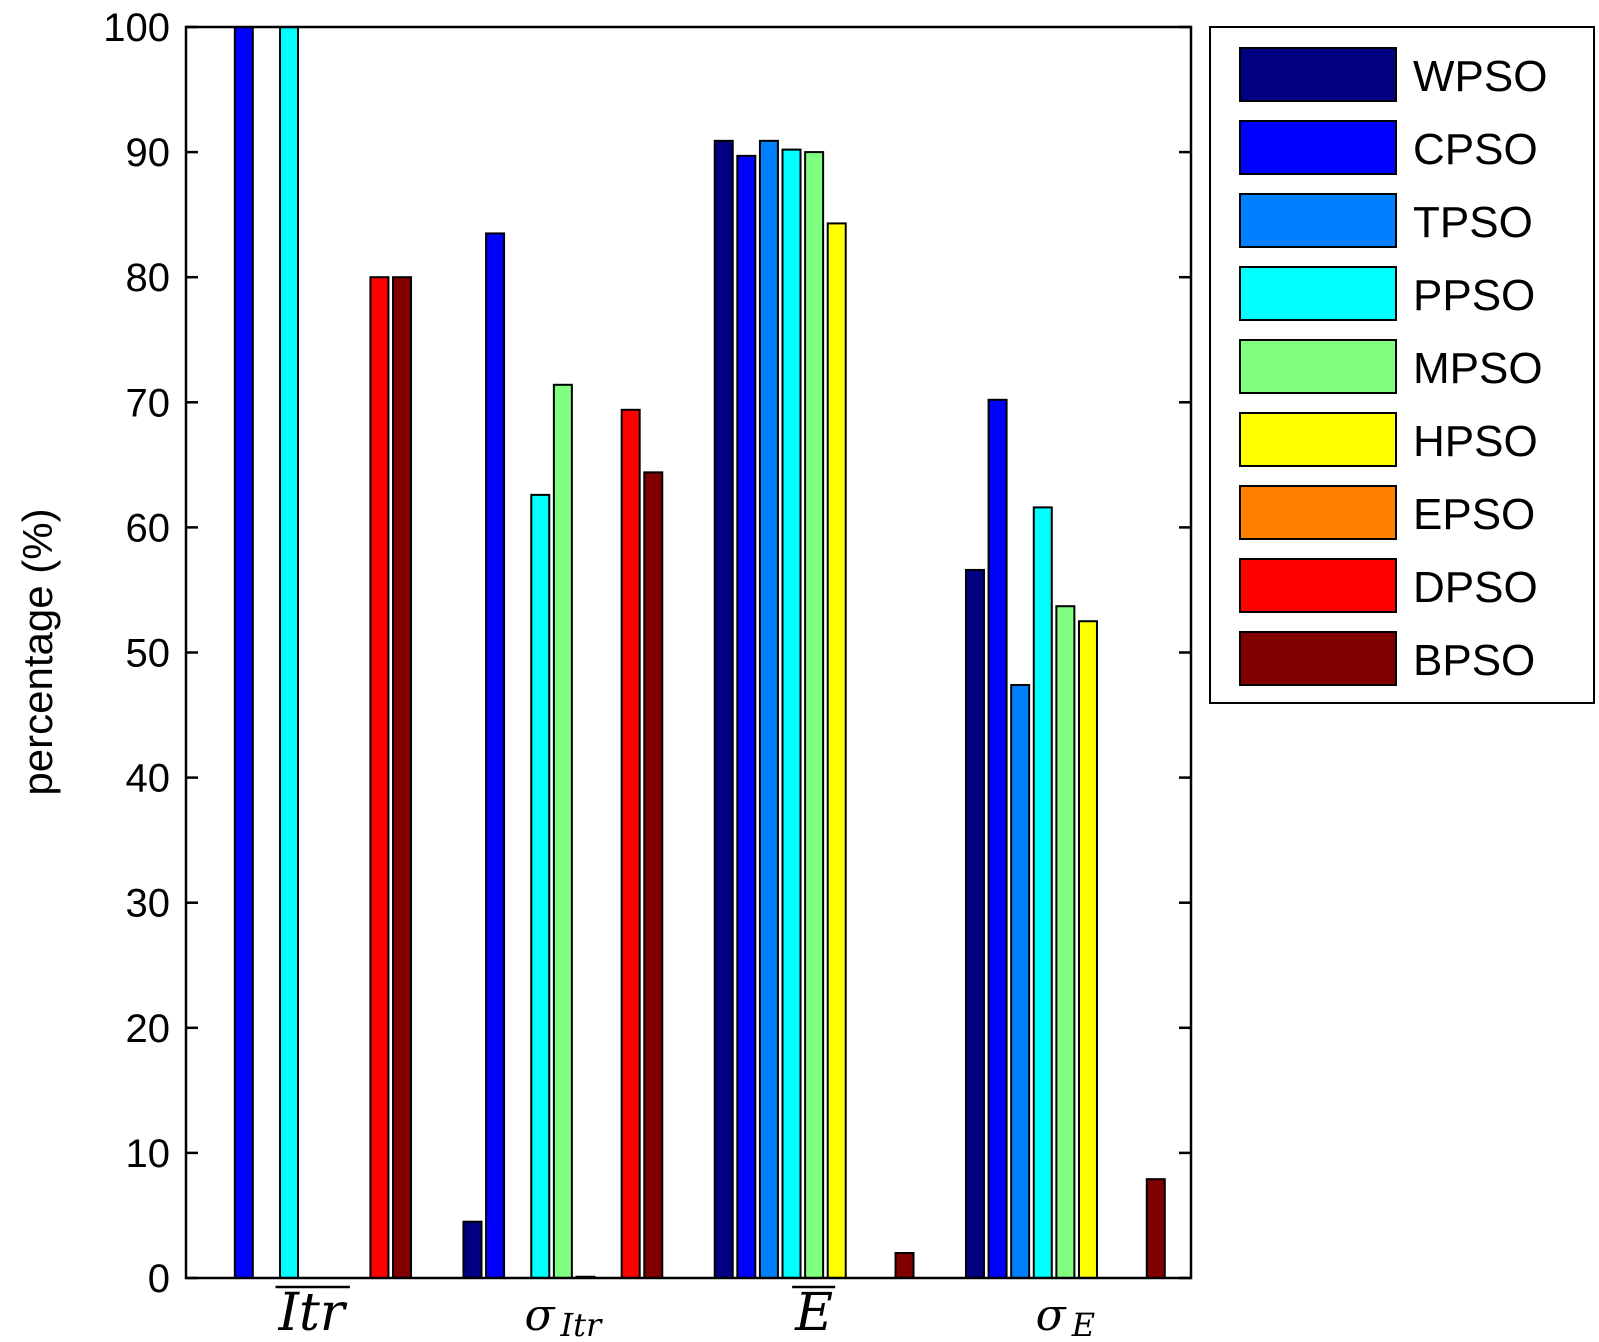  What do you see at coordinates (136, 28) in the screenshot?
I see `y-tick-label-10: 100` at bounding box center [136, 28].